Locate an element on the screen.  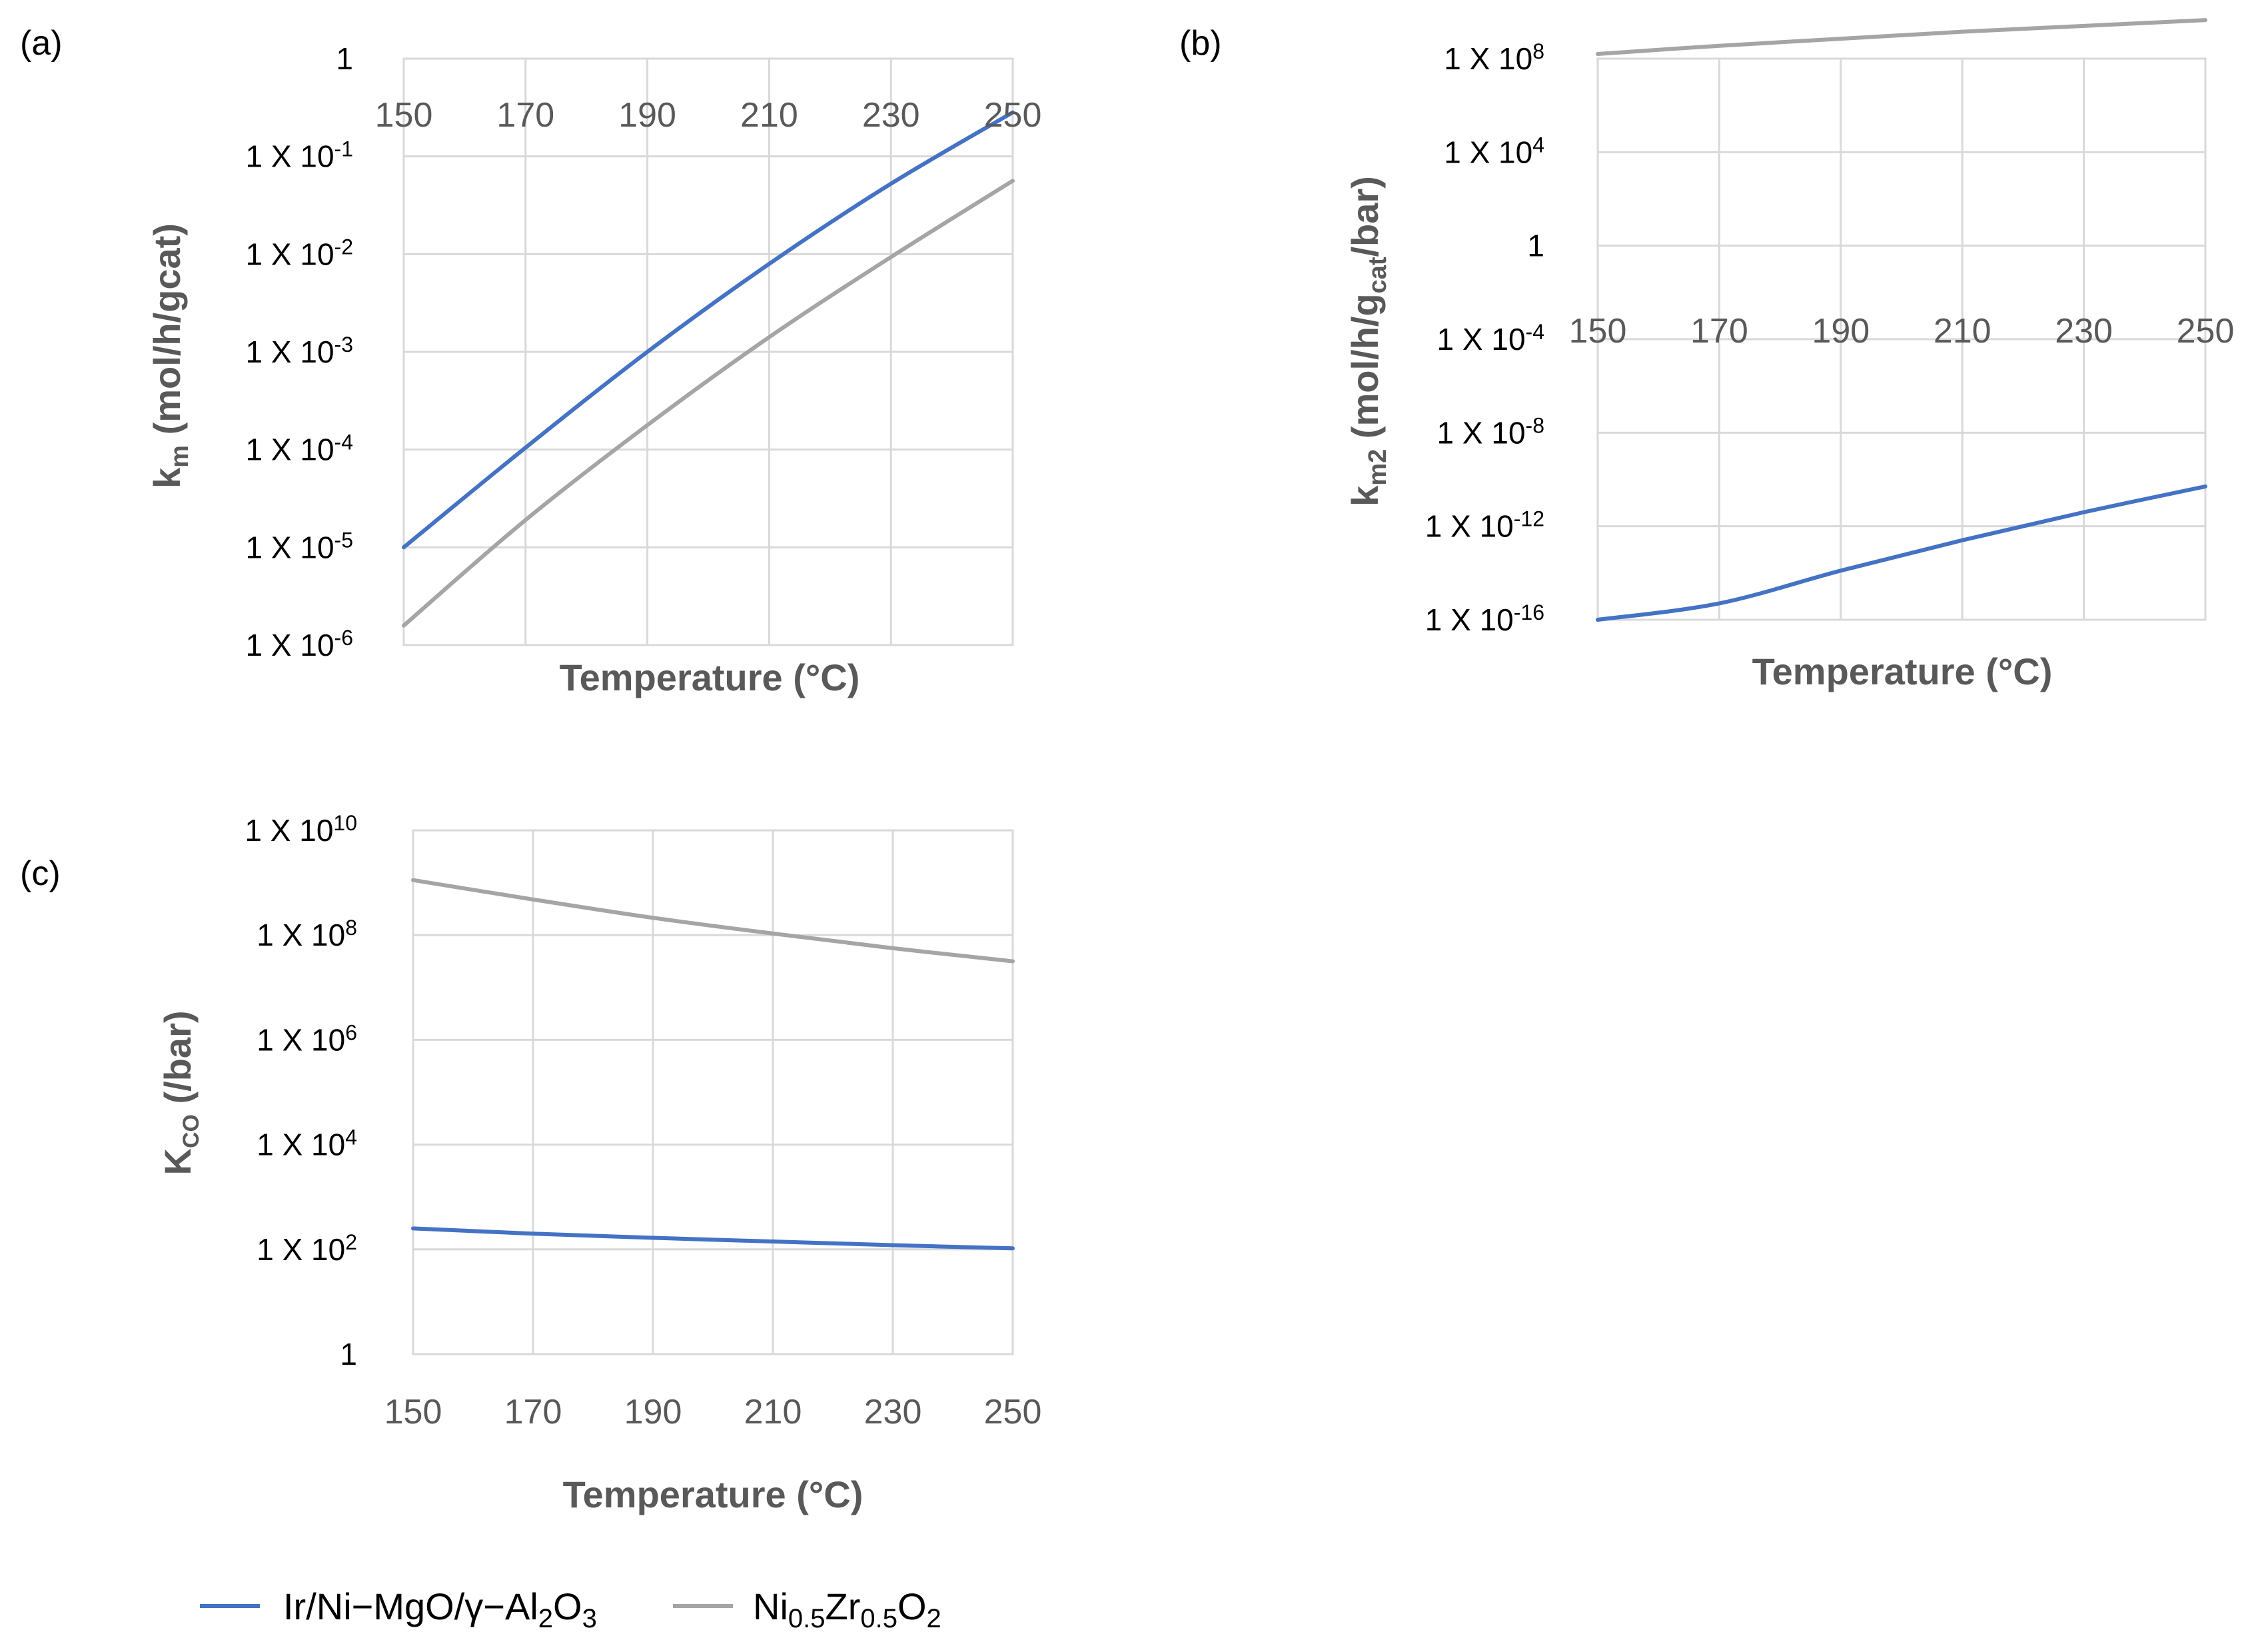
y-tick-label: 1 X 10-12 is located at coordinates (1484, 525).